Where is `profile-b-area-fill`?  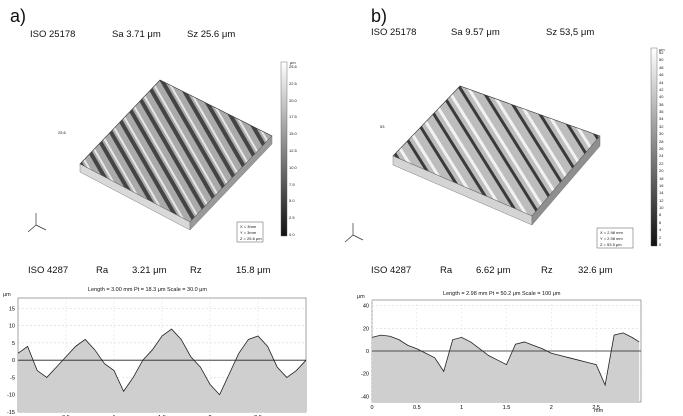
profile-b-area-fill is located at coordinates (506, 367).